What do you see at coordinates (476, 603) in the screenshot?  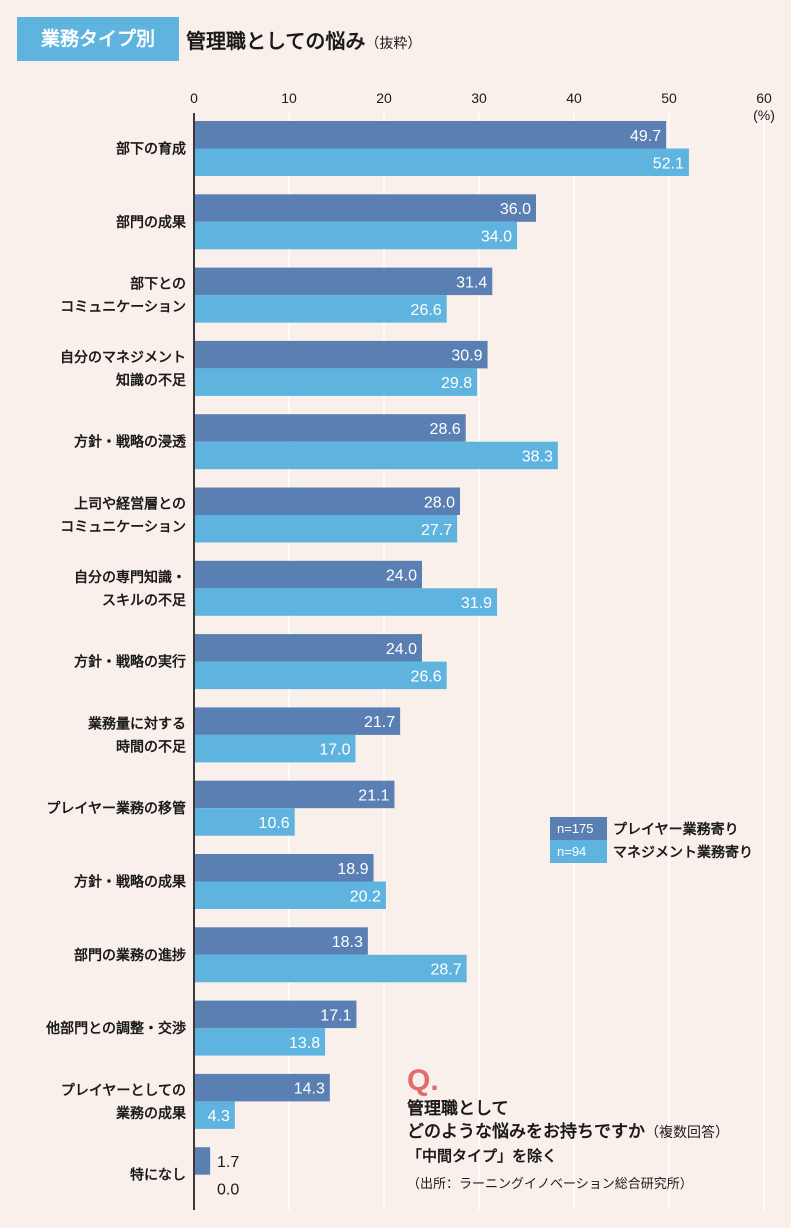 I see `data-label: 31.9` at bounding box center [476, 603].